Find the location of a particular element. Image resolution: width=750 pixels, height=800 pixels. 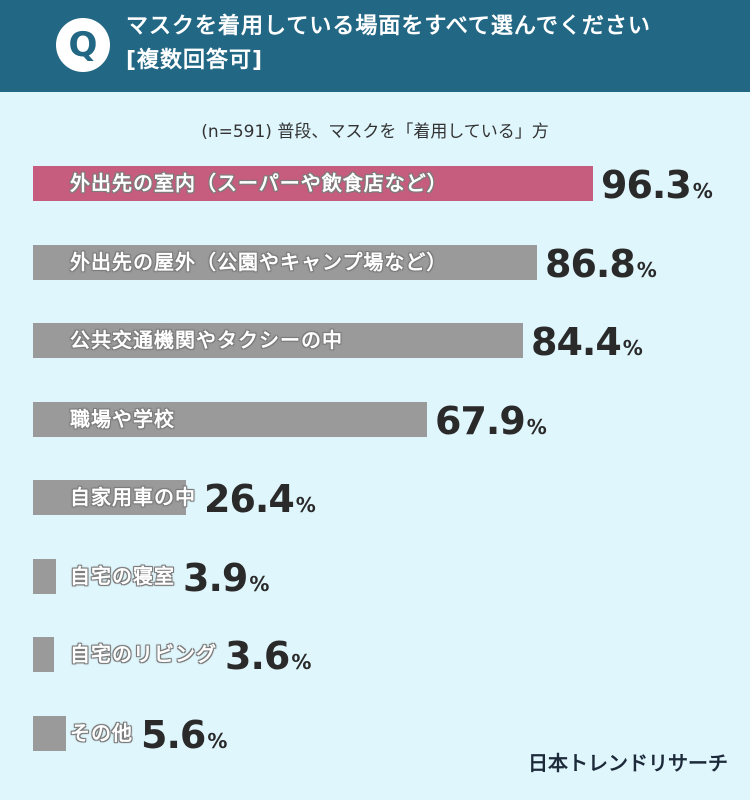

bar-value-label: 26.4% is located at coordinates (260, 499).